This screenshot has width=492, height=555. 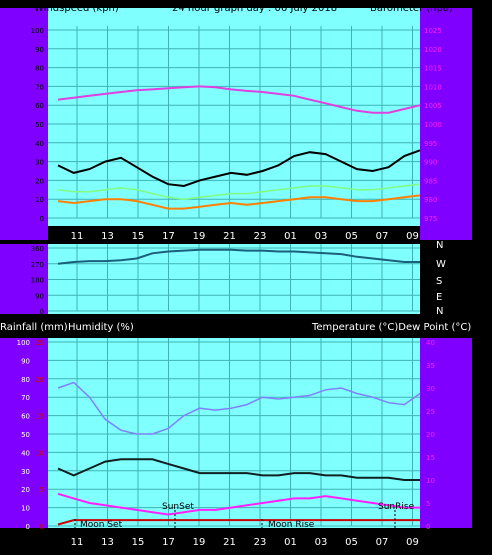 I want to click on direction-label-n-top: N, so click(x=439, y=245).